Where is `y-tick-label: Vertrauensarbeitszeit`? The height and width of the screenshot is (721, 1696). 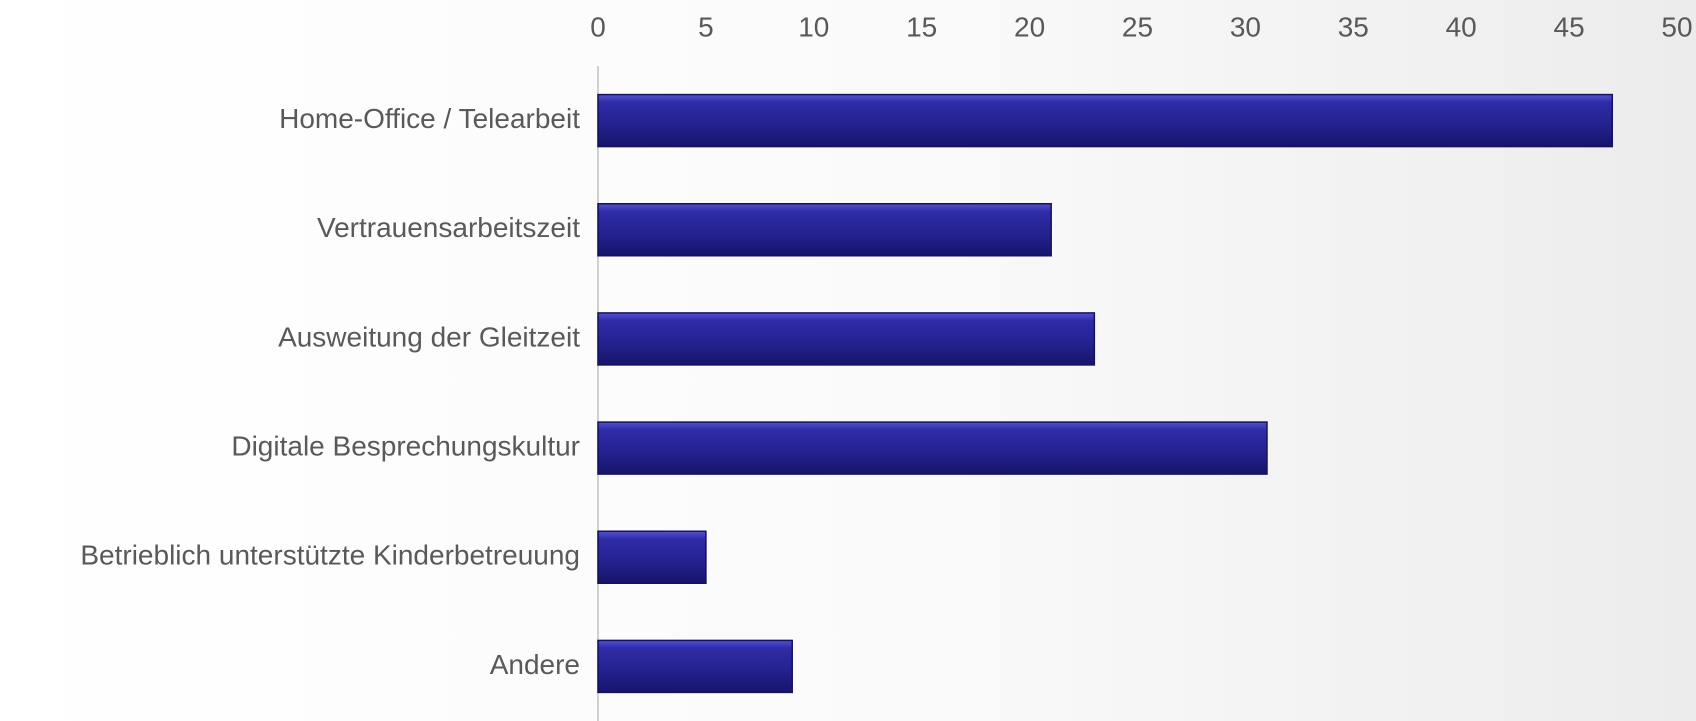 y-tick-label: Vertrauensarbeitszeit is located at coordinates (448, 227).